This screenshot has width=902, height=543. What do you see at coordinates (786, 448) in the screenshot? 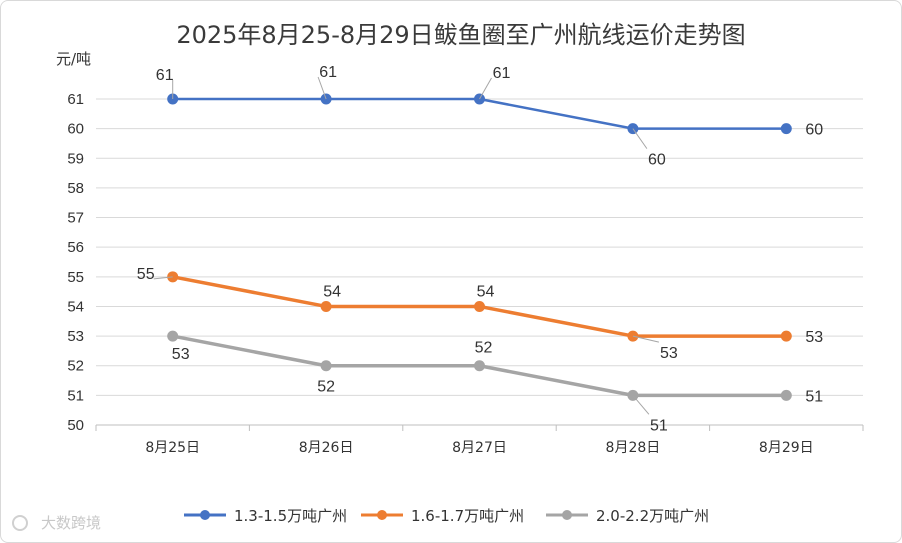
I see `x-tick-label: 8月29日` at bounding box center [786, 448].